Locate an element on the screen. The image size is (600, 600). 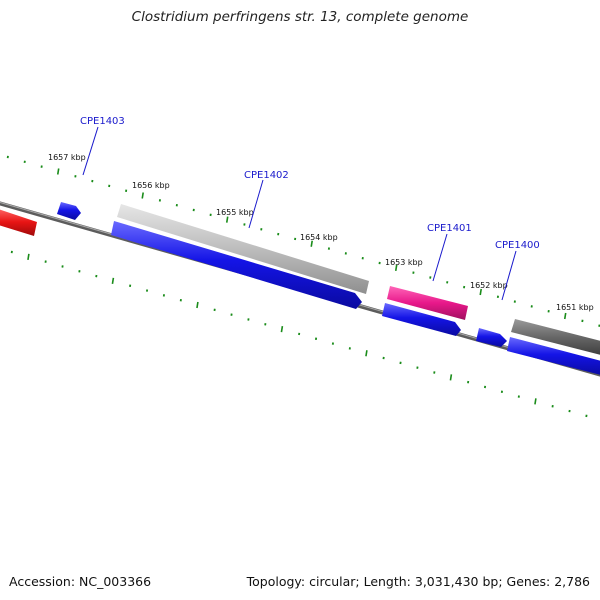
scale-label-1651: 1651 kbp is located at coordinates (575, 307).